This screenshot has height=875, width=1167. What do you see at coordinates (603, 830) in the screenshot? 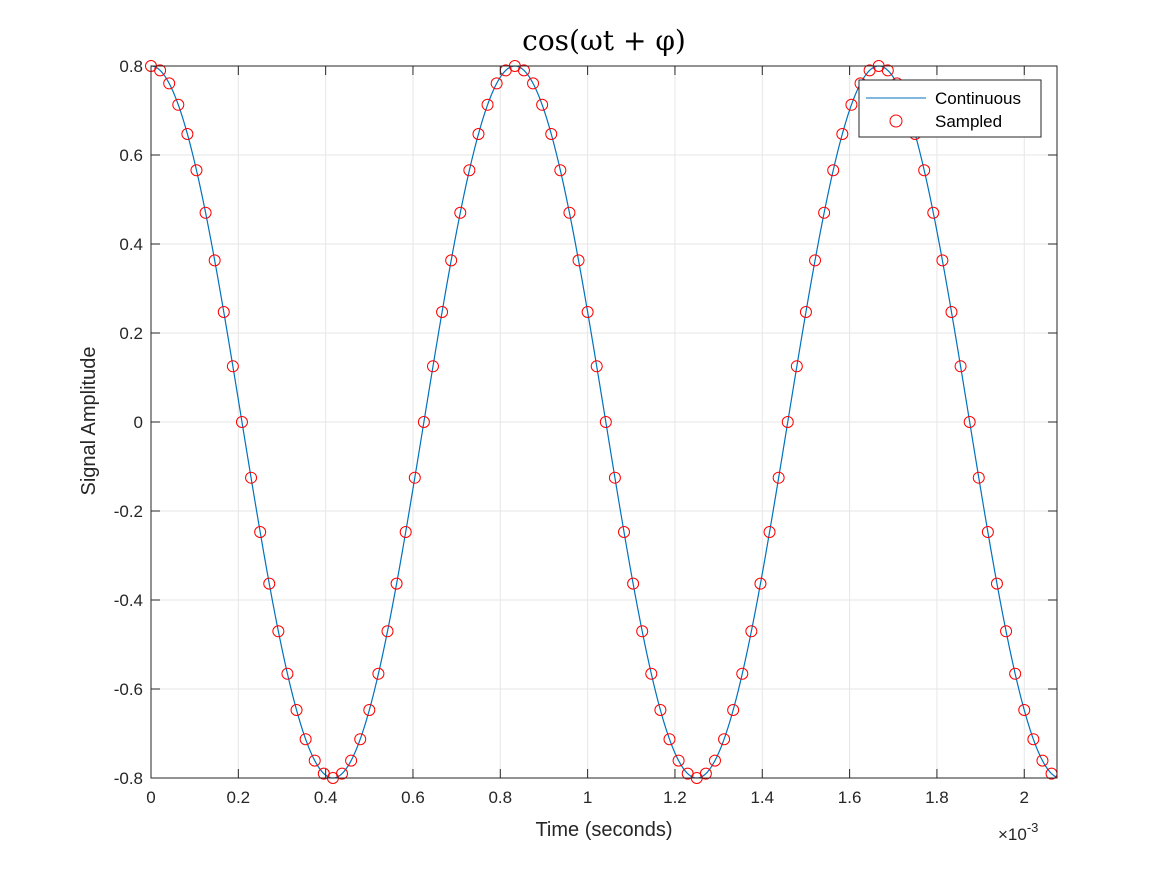
I see `x-axis-label: Time (seconds)` at bounding box center [603, 830].